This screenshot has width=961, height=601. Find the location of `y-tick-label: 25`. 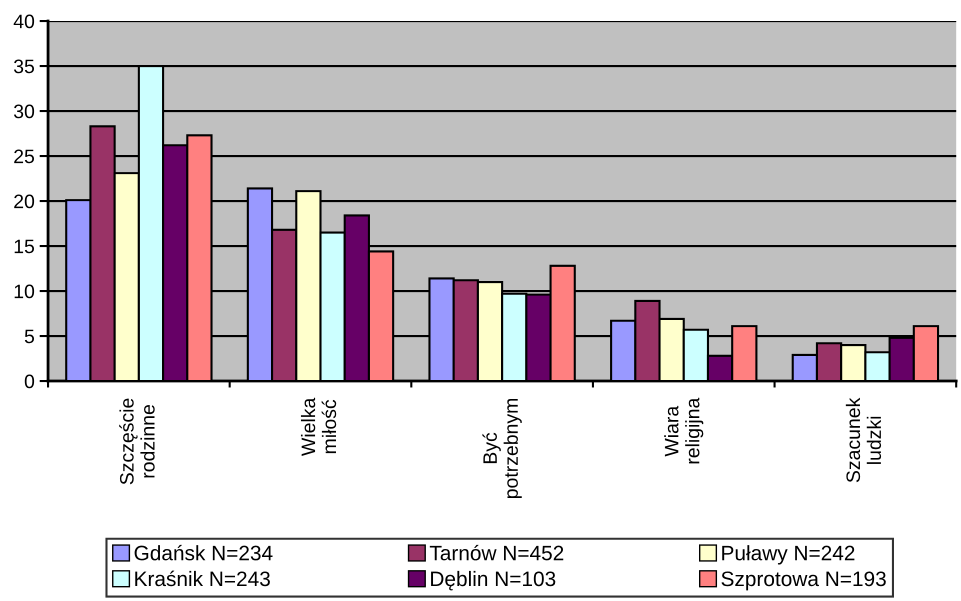

y-tick-label: 25 is located at coordinates (24, 157).